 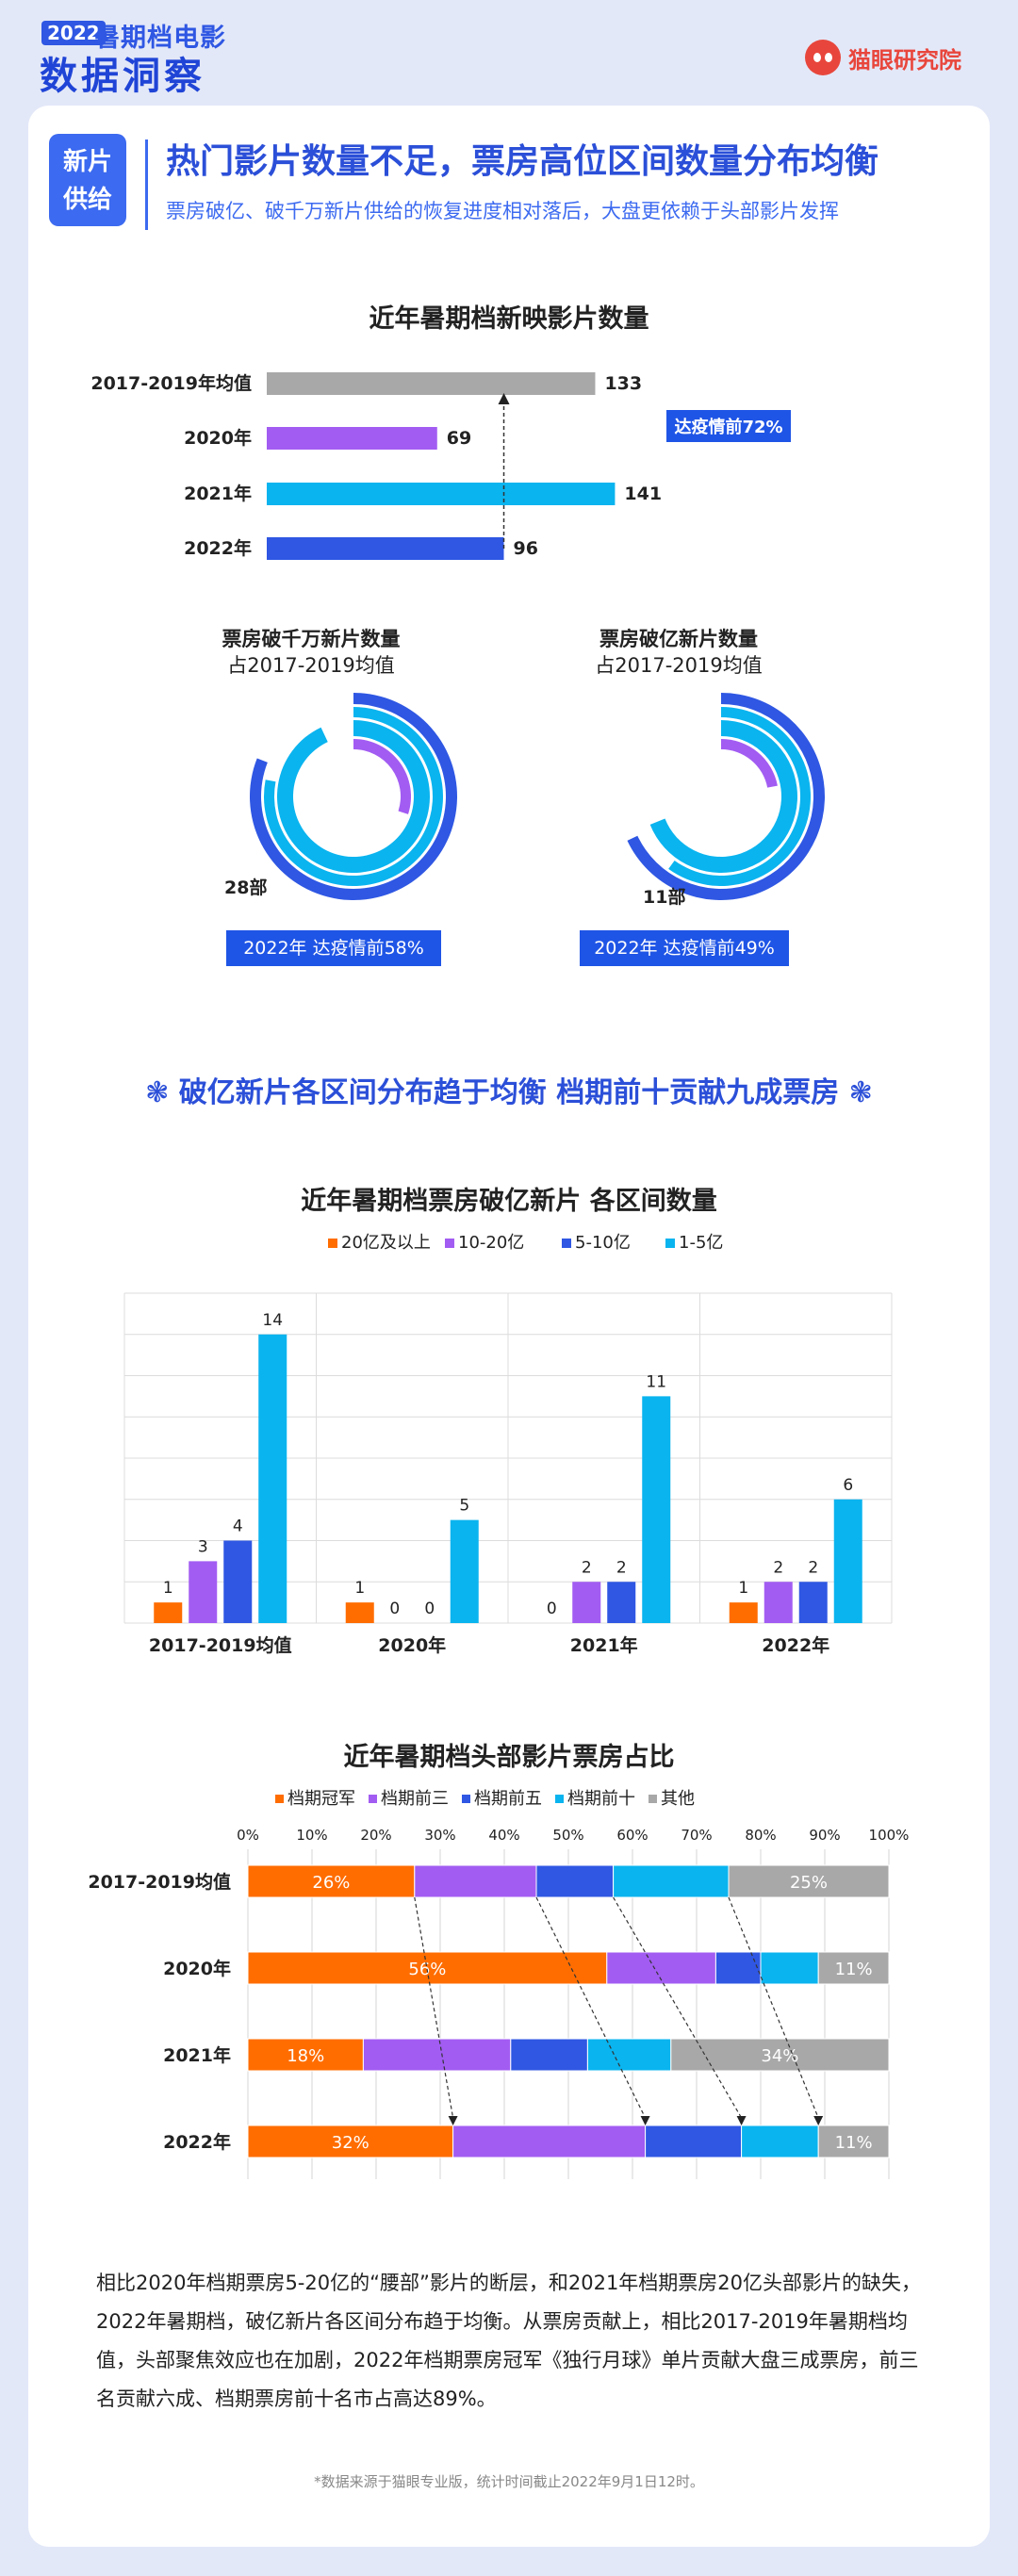 What do you see at coordinates (567, 1835) in the screenshot?
I see `x-tick-label: 50%` at bounding box center [567, 1835].